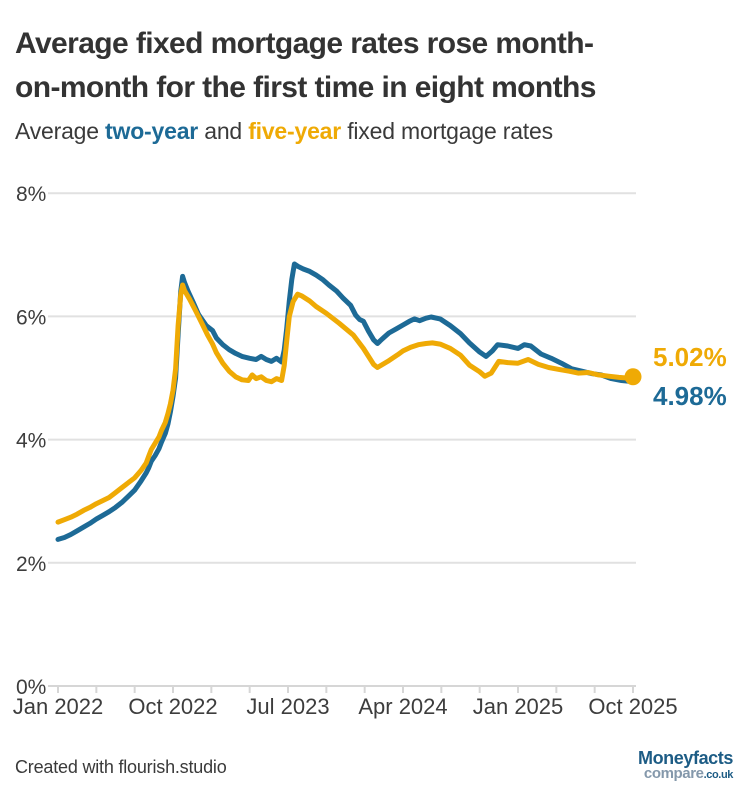 This screenshot has height=800, width=738. What do you see at coordinates (121, 767) in the screenshot?
I see `flourish-credit: Created with flourish.studio` at bounding box center [121, 767].